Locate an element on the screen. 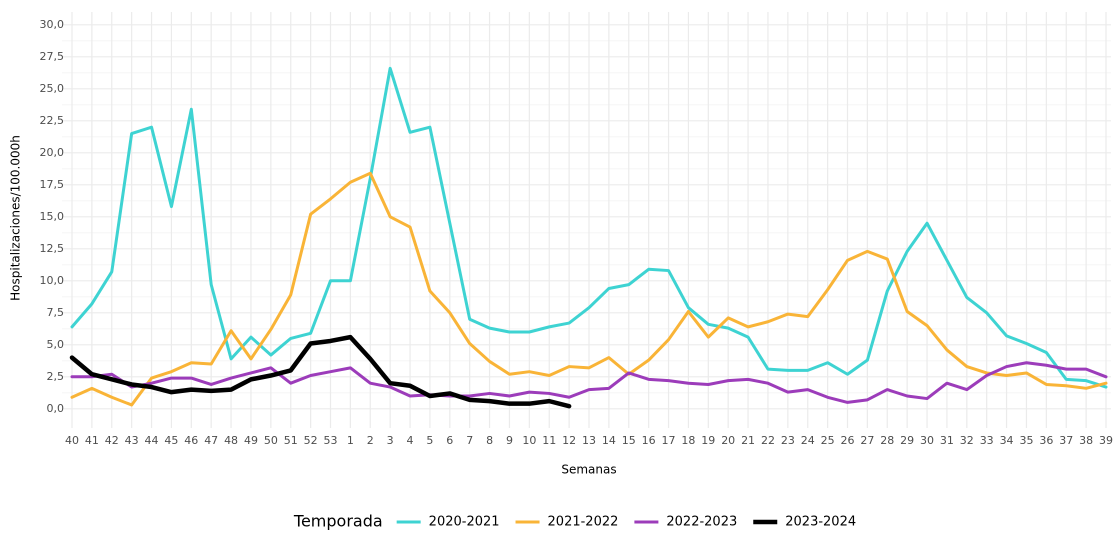 The width and height of the screenshot is (1116, 543). x-tick-label: 35 is located at coordinates (1026, 440).